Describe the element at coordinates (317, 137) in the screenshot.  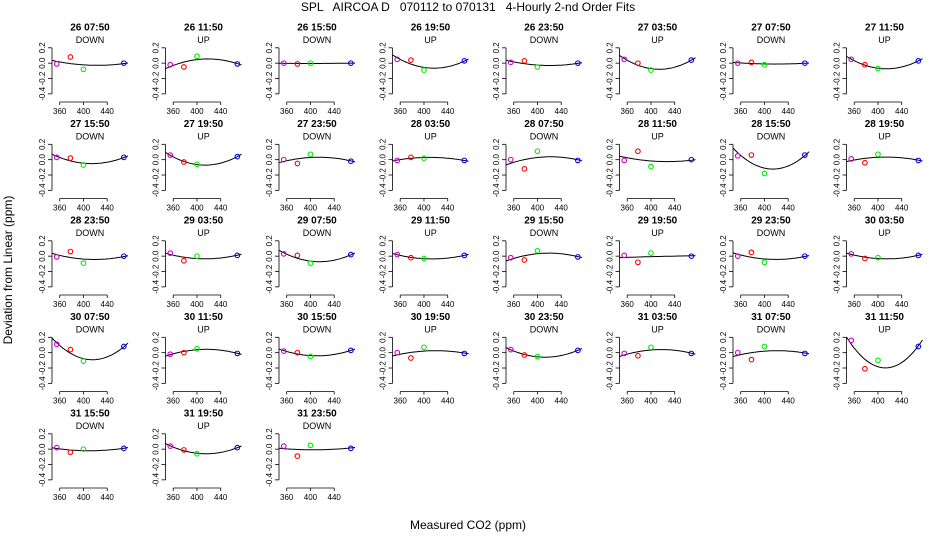
I see `panel-direction-label: DOWN` at that location.